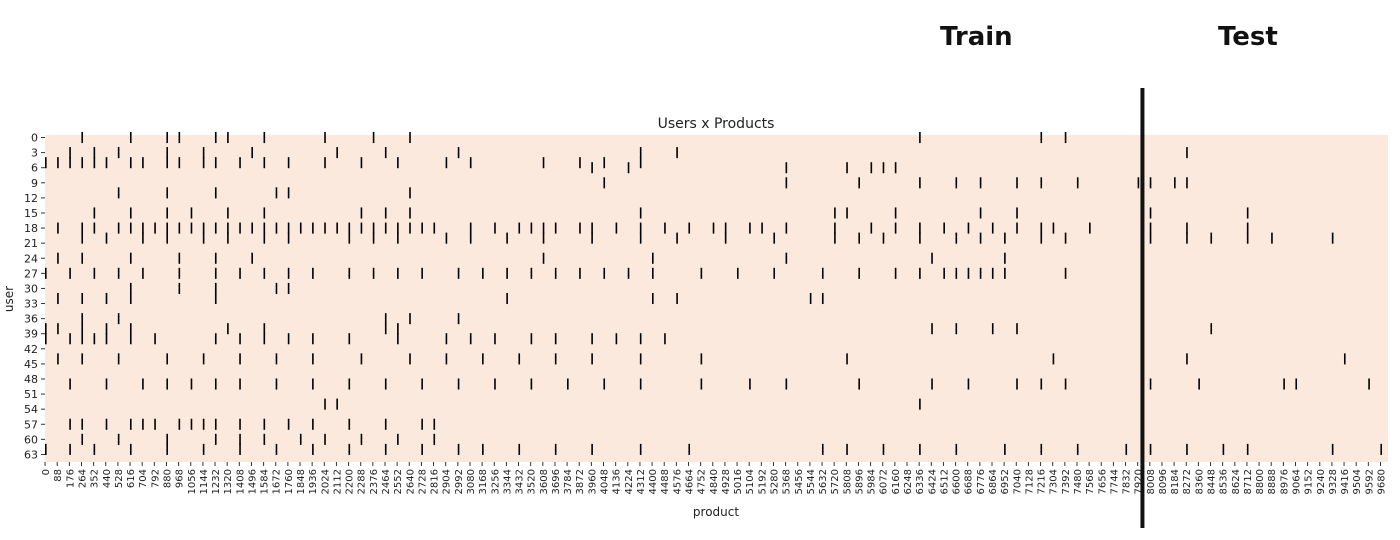  What do you see at coordinates (119, 478) in the screenshot?
I see `x-tick-label: 528` at bounding box center [119, 478].